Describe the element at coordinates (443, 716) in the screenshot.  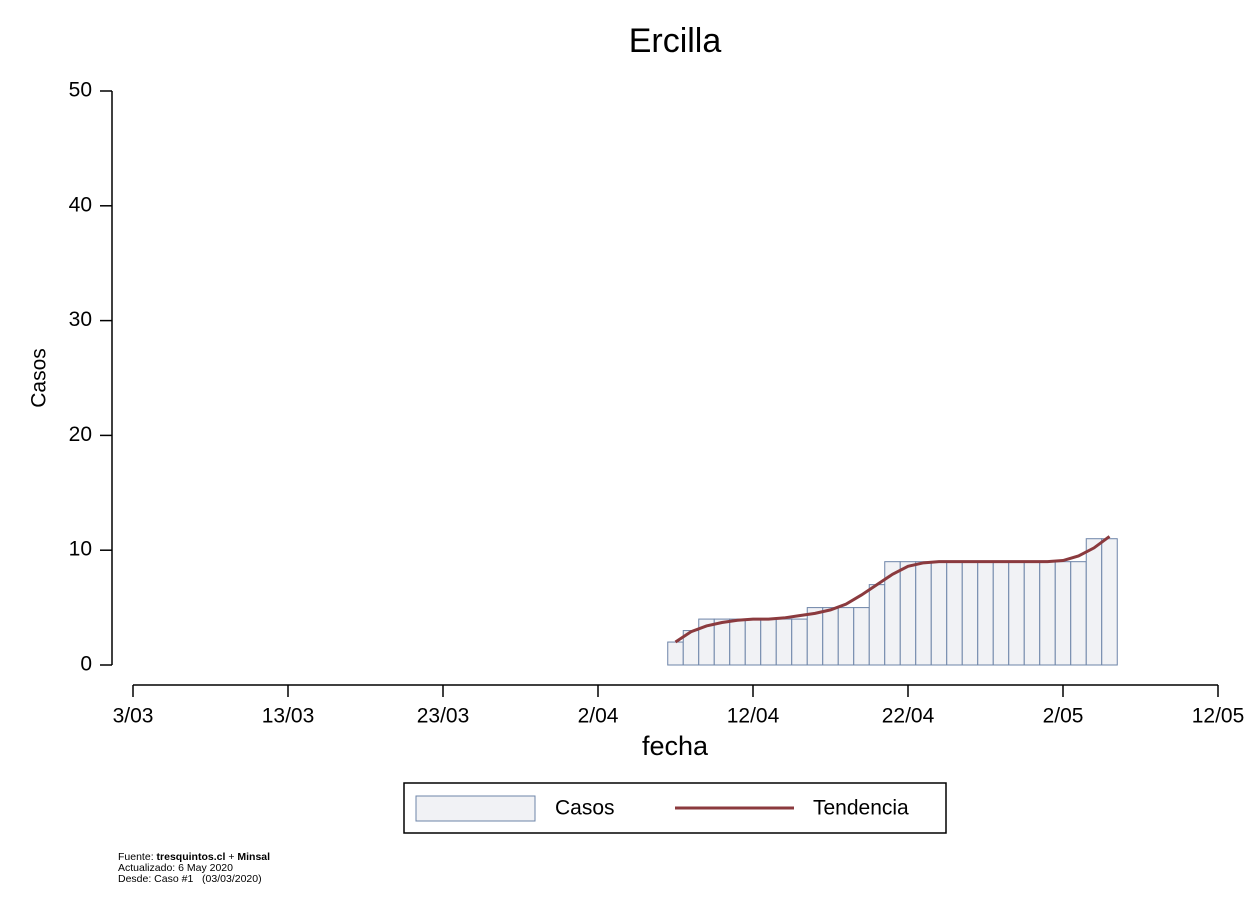
I see `x-tick-label: 23/03` at that location.